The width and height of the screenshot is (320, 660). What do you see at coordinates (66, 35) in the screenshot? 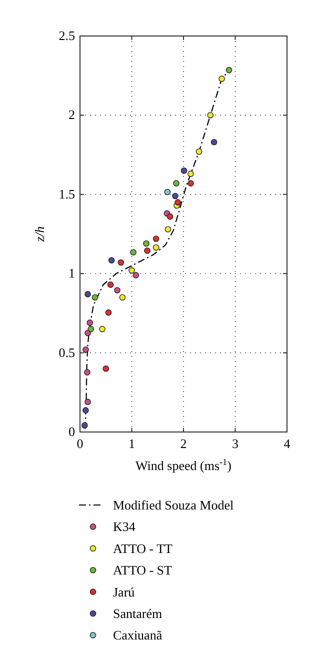
I see `y-tick-label: 2.5` at bounding box center [66, 35].